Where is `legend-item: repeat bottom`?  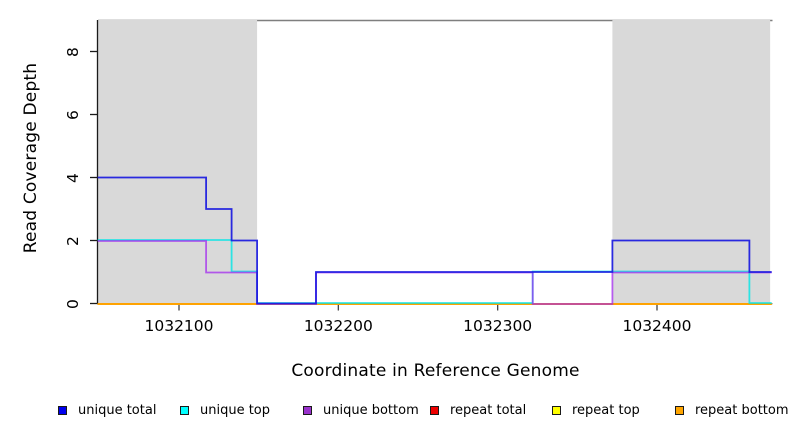 legend-item: repeat bottom is located at coordinates (732, 410).